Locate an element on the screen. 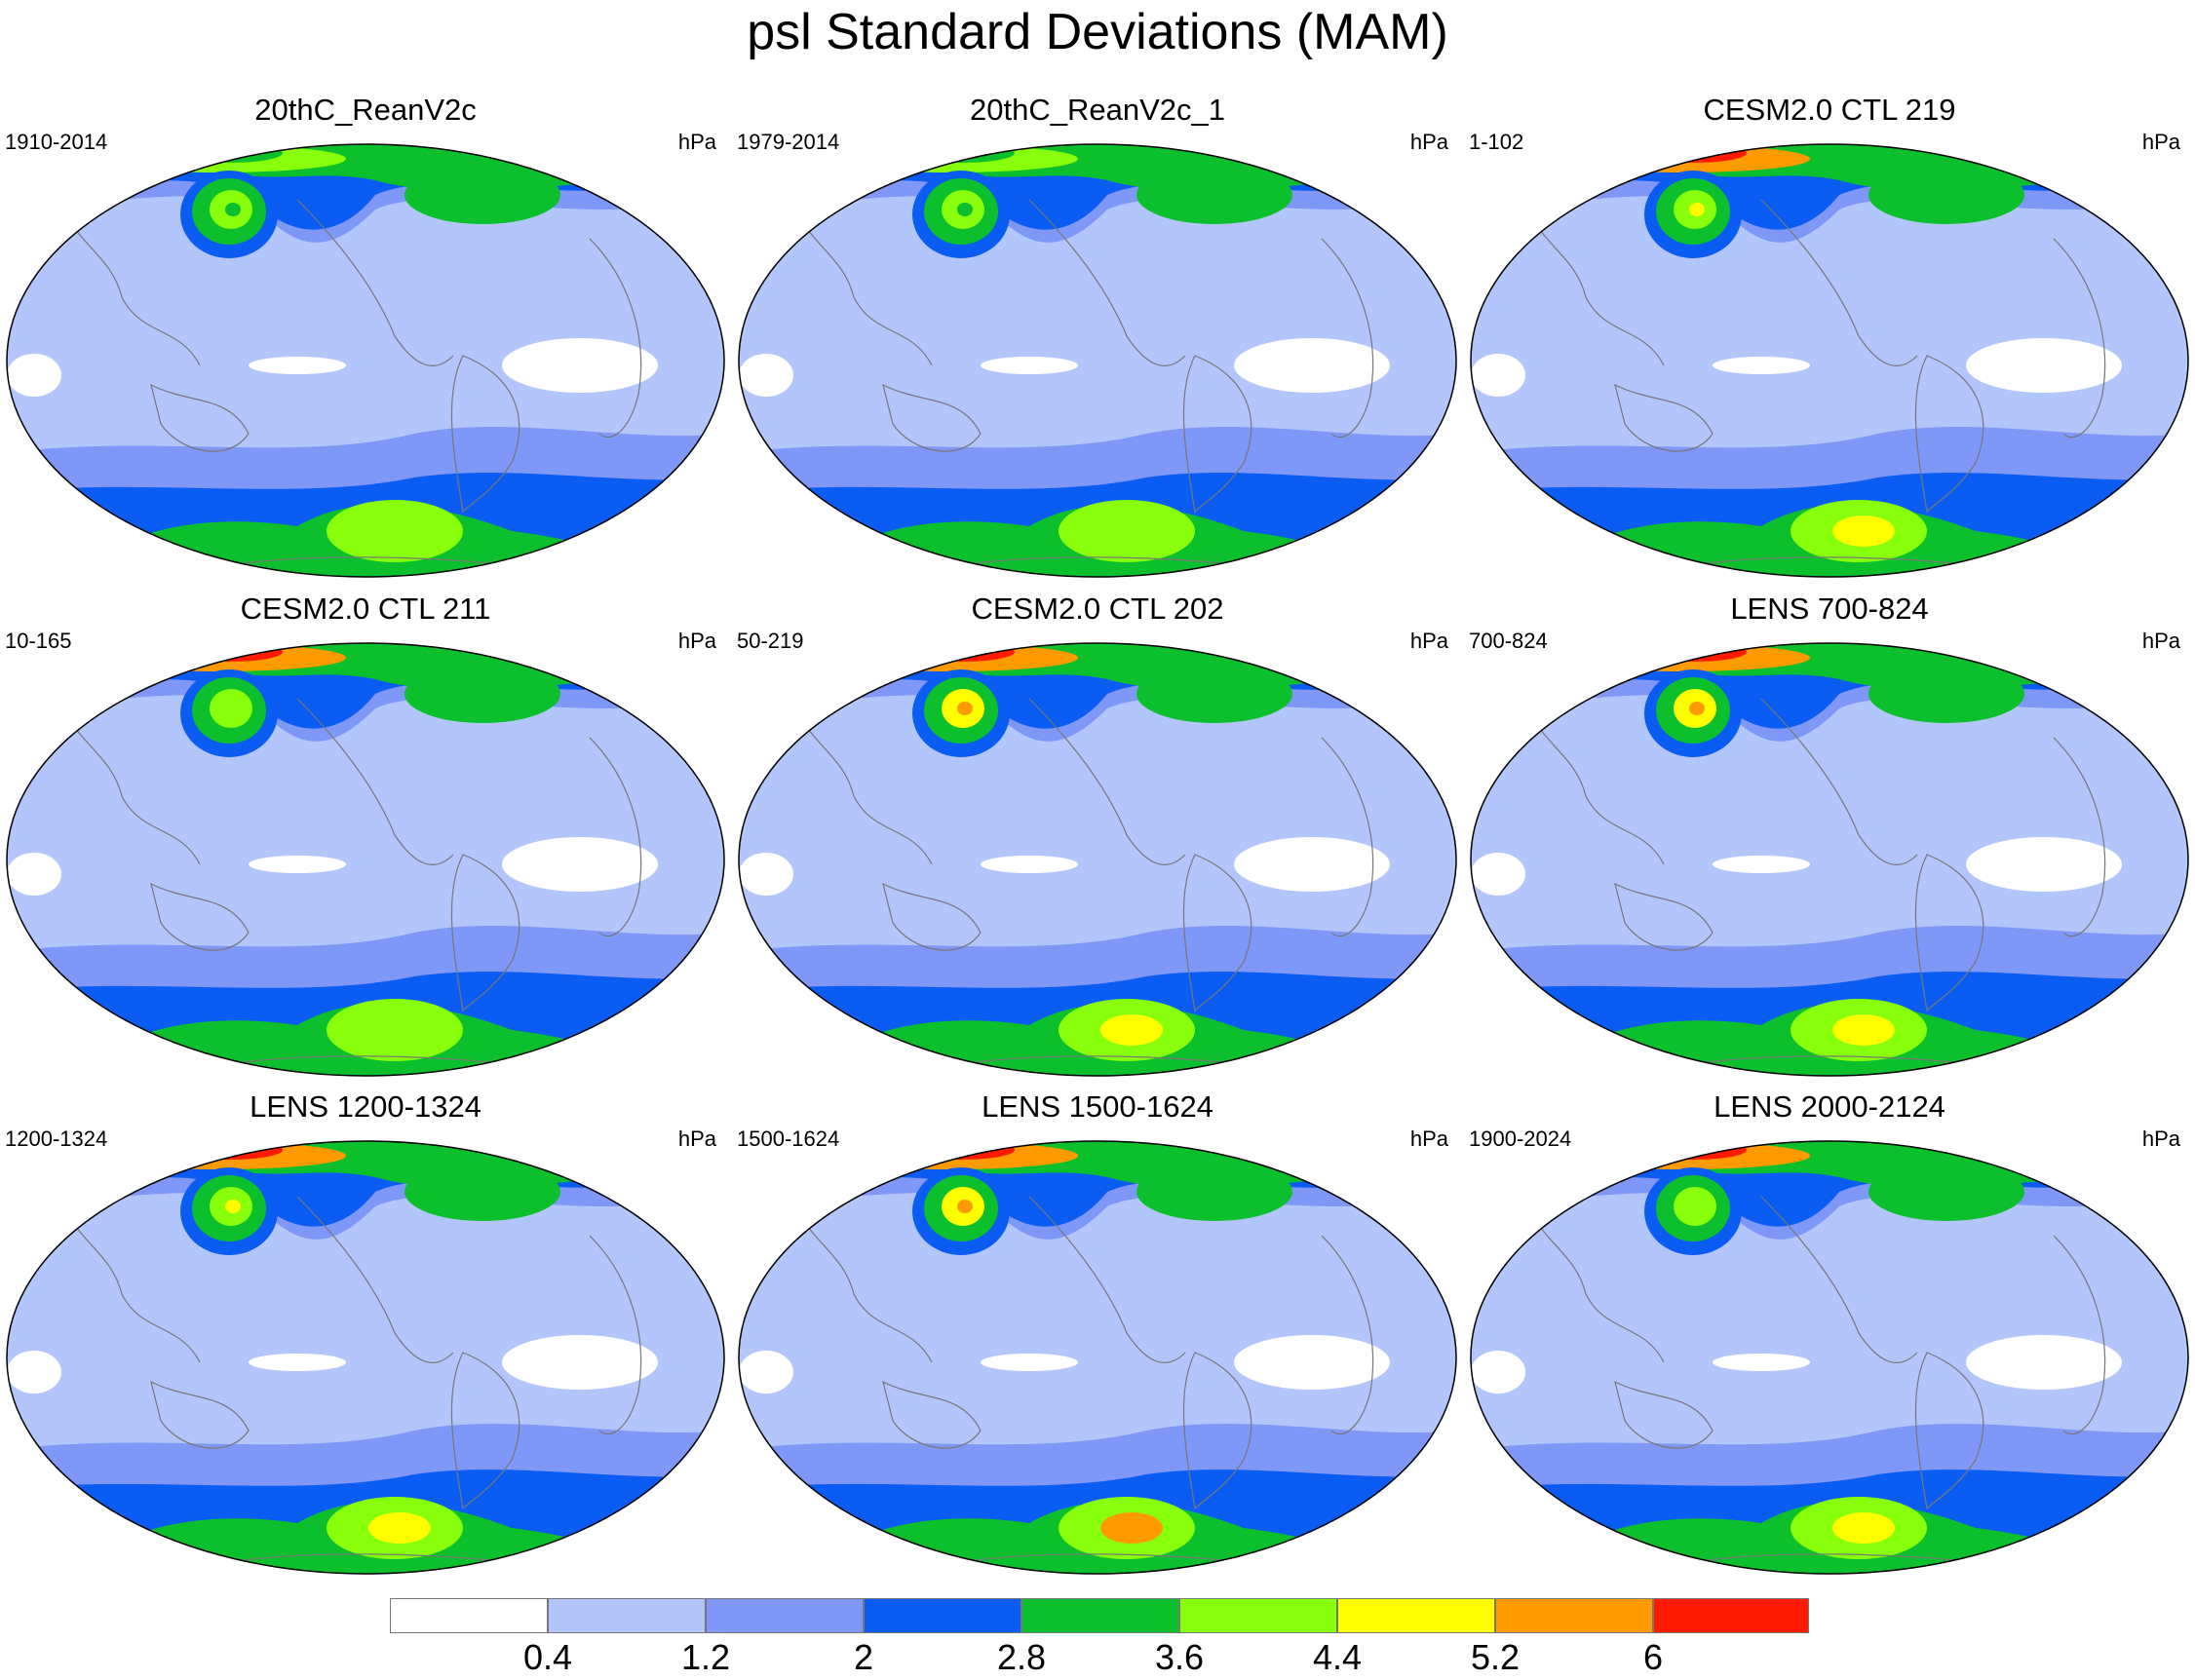  panel-period: 1910-2014 is located at coordinates (56, 142).